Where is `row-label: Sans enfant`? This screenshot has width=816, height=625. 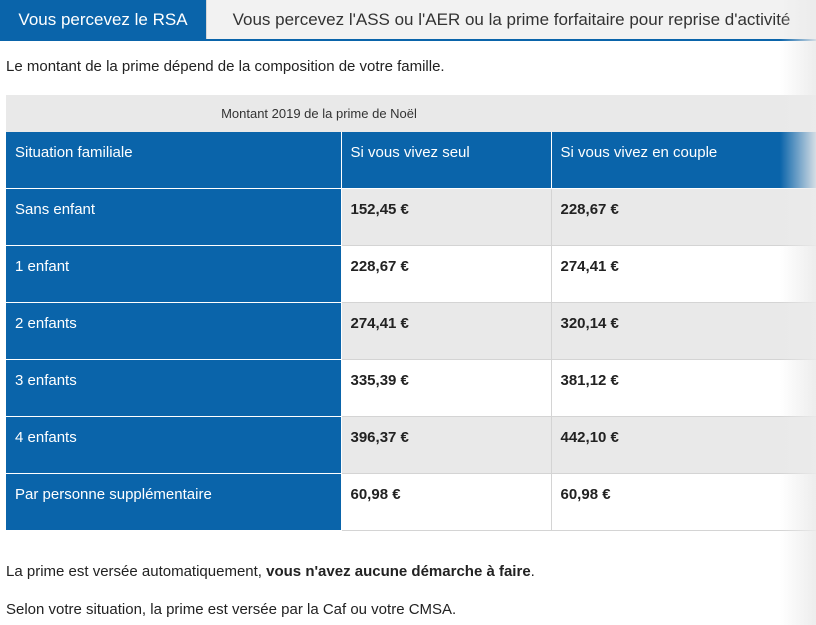 row-label: Sans enfant is located at coordinates (174, 217).